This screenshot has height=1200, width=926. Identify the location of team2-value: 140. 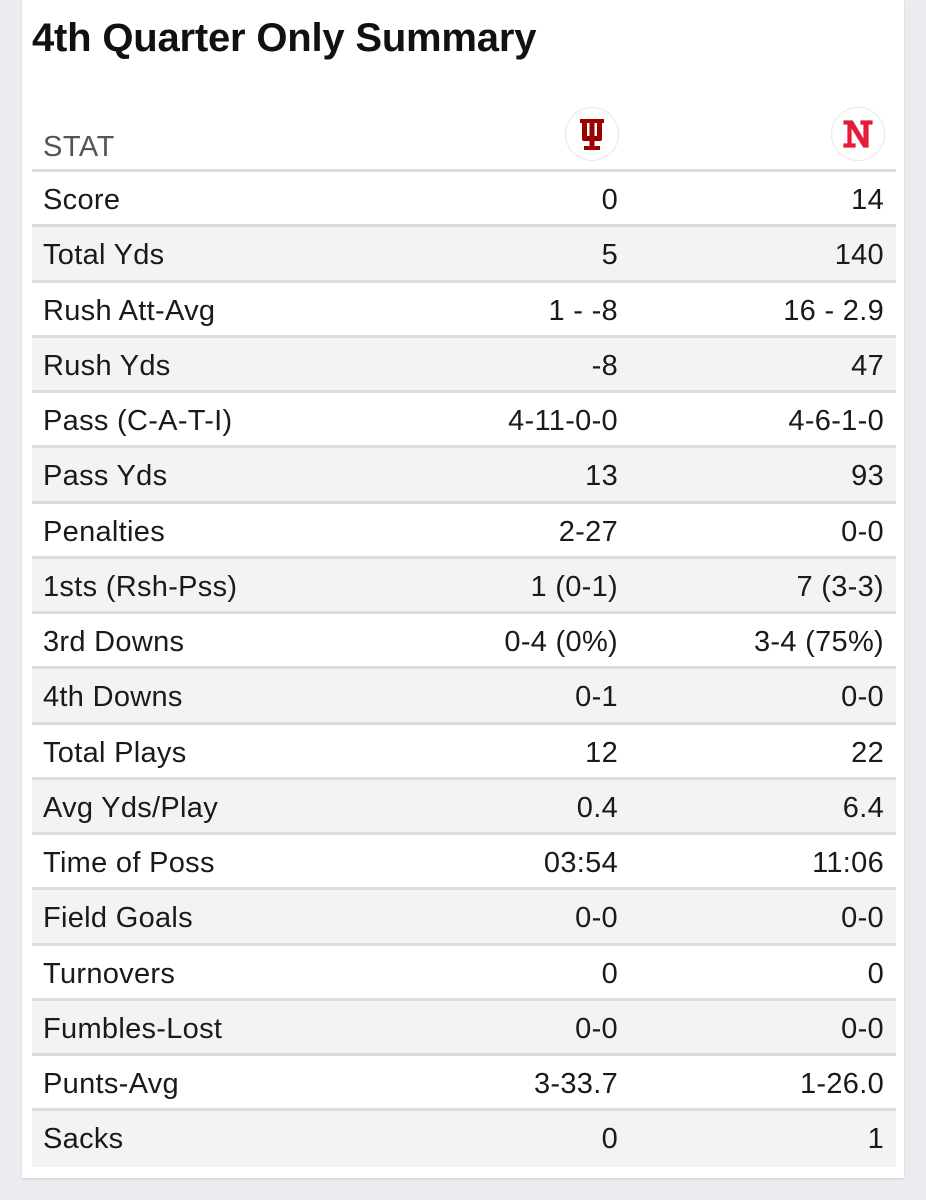
(859, 255).